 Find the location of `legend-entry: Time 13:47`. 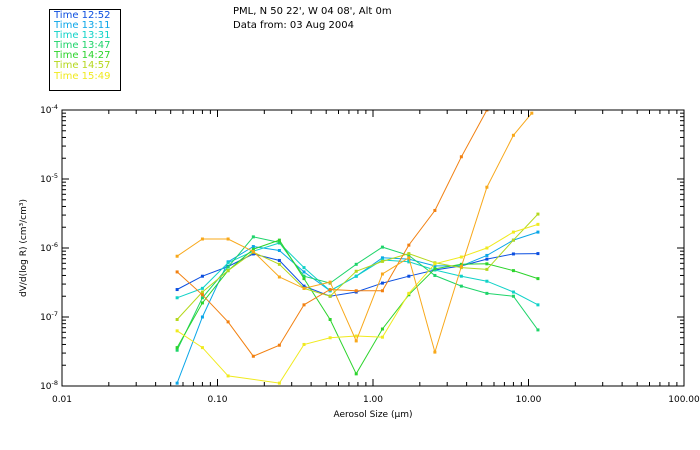

legend-entry: Time 13:47 is located at coordinates (82, 46).